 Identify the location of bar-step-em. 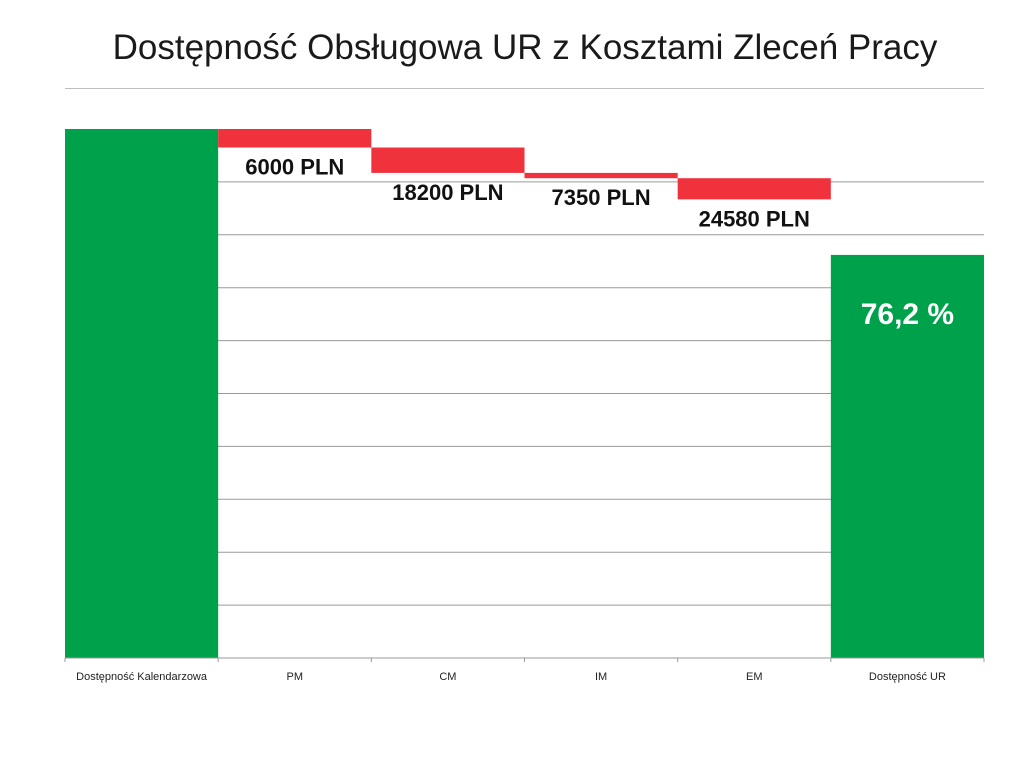
(754, 189).